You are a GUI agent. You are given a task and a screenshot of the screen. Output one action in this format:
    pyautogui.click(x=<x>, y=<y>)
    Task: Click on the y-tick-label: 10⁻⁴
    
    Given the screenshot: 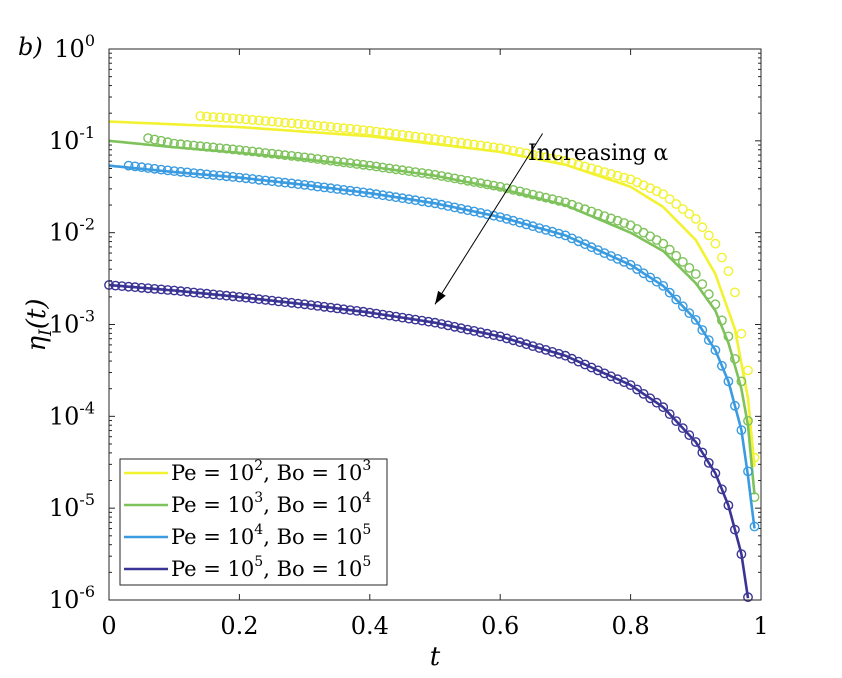 What is the action you would take?
    pyautogui.click(x=72, y=414)
    